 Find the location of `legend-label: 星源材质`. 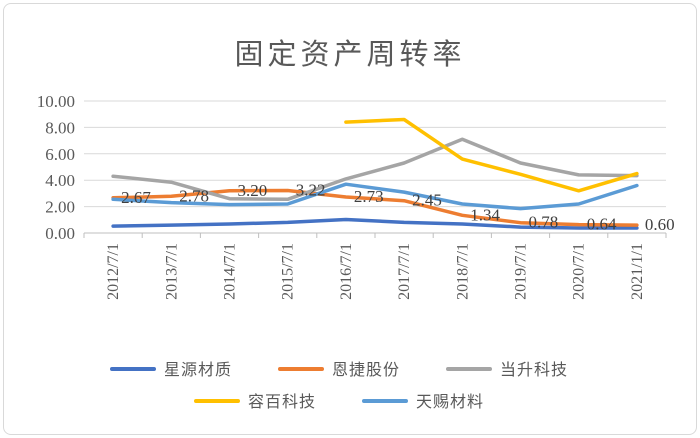

legend-label: 星源材质 is located at coordinates (198, 369).